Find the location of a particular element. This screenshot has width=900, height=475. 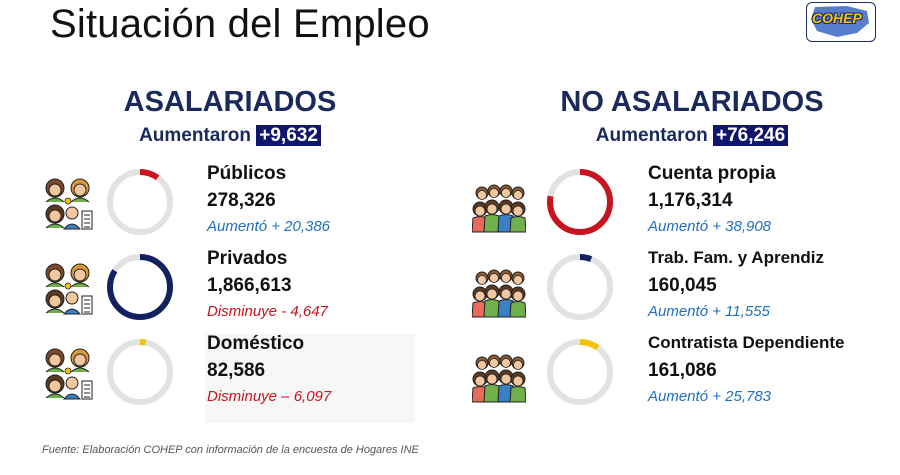

change-domestico: Disminuye – 6,097 is located at coordinates (269, 396).